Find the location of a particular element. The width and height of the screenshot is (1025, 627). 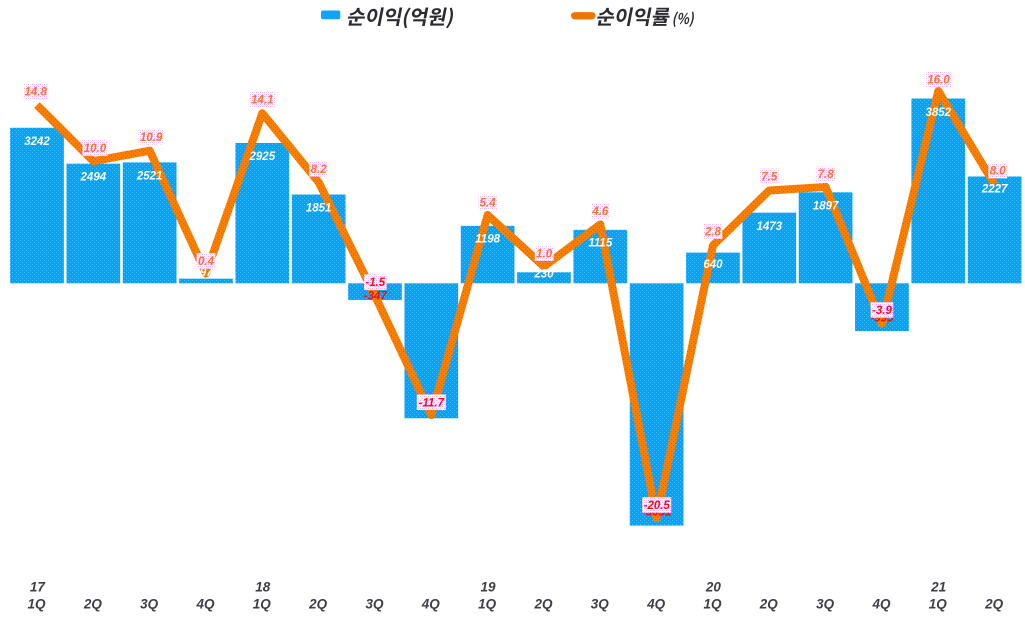

svg-text: 20 is located at coordinates (713, 586).